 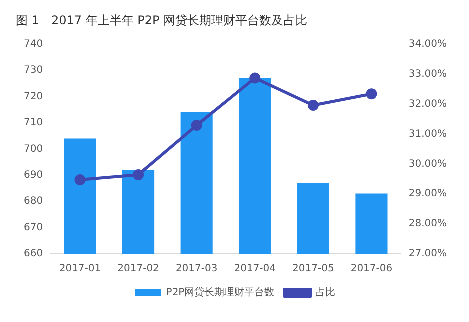 What do you see at coordinates (34, 44) in the screenshot?
I see `y-tick-label: 740` at bounding box center [34, 44].